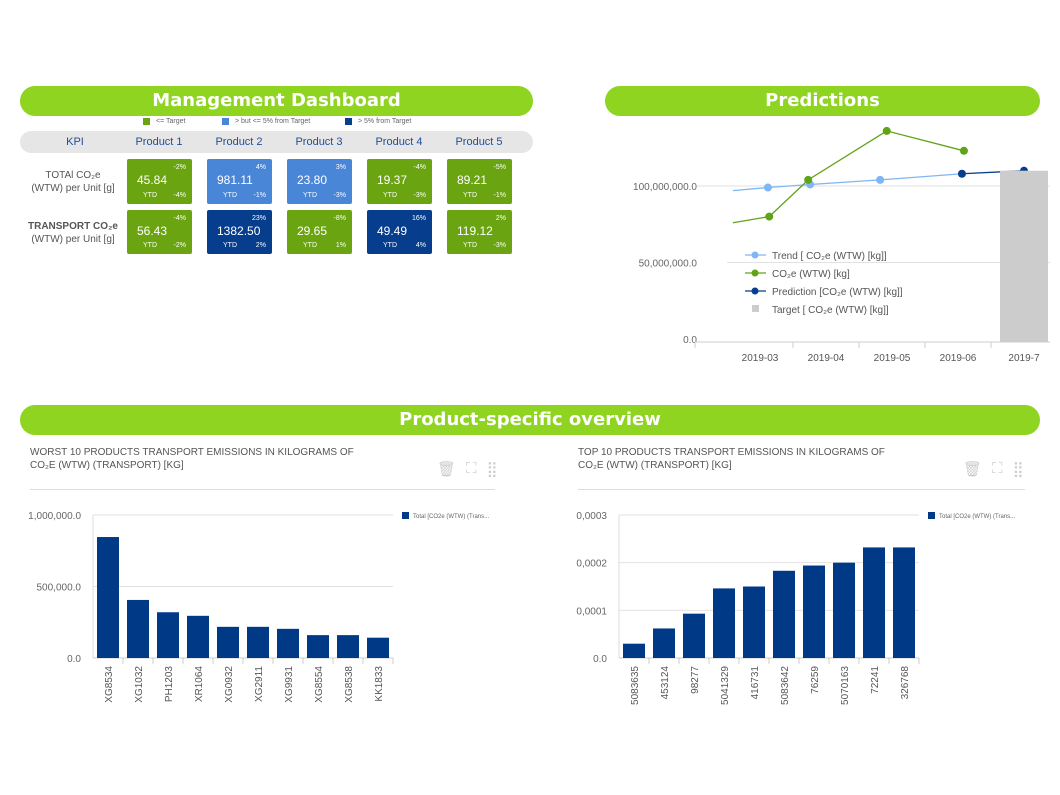  I want to click on kpi-tile: 89.21 -5% YTD -1%, so click(479, 181).